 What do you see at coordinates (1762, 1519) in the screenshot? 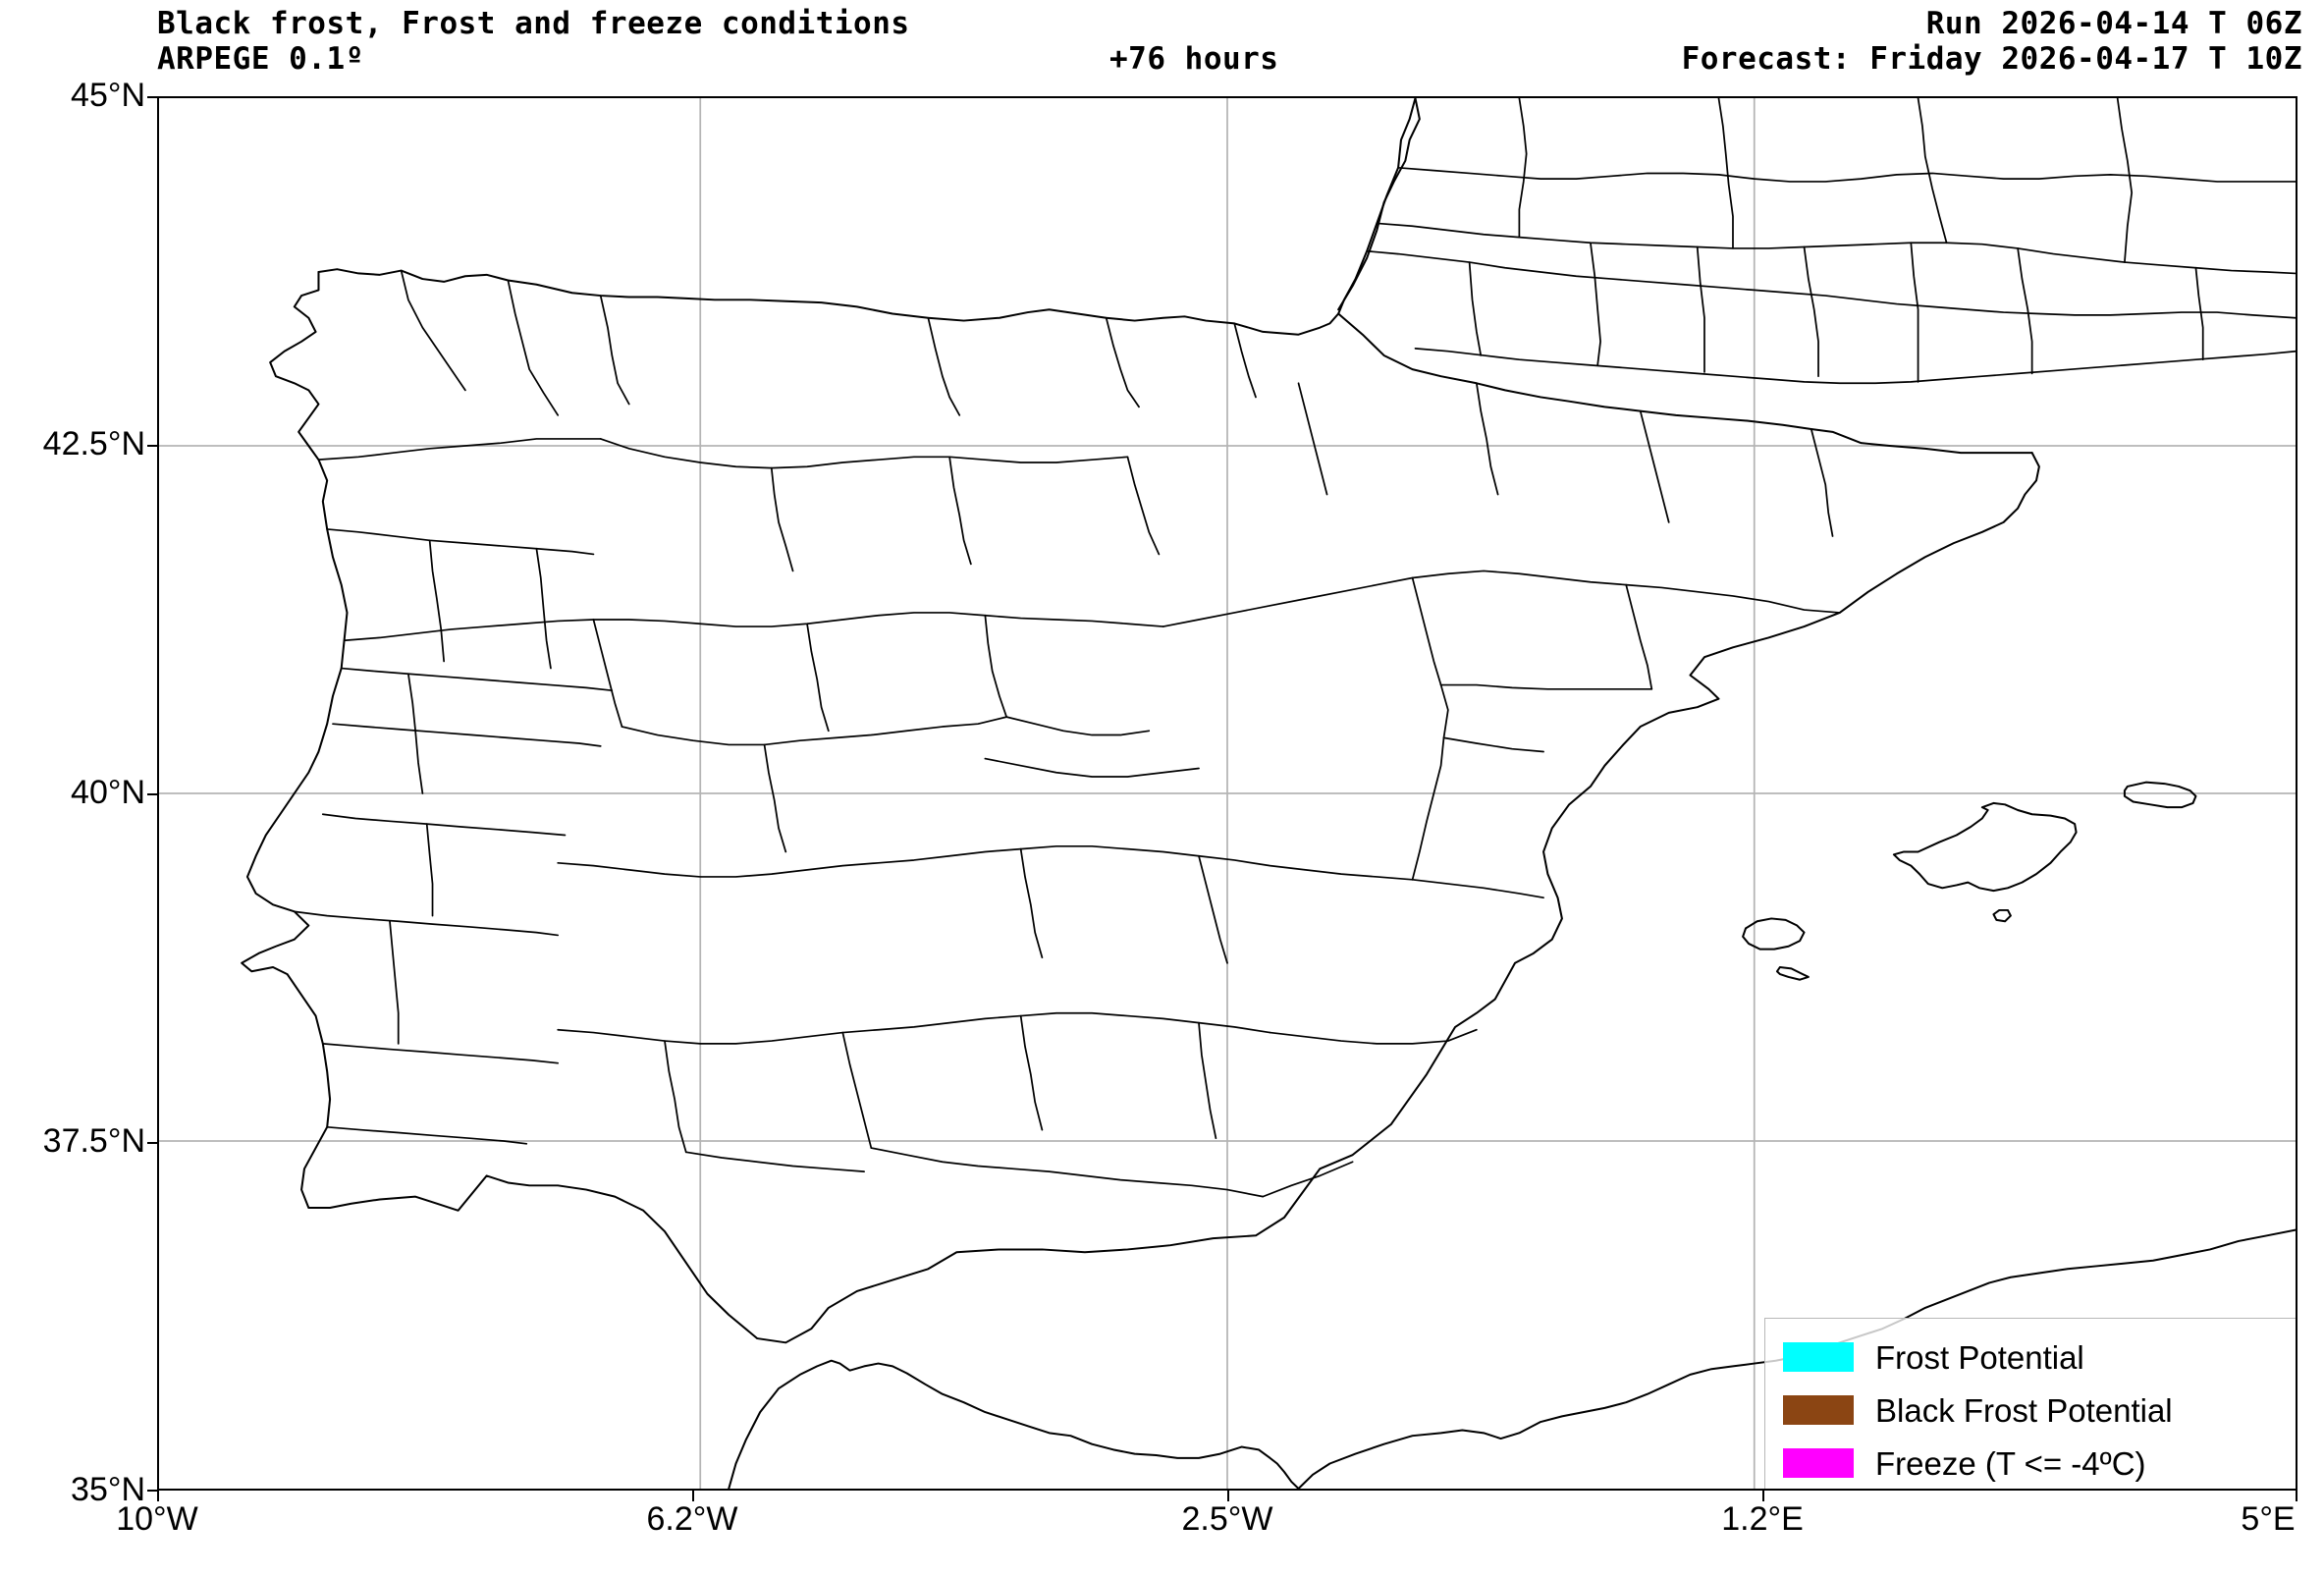
I see `x-tick-label-12e: 1.2°E` at bounding box center [1762, 1519].